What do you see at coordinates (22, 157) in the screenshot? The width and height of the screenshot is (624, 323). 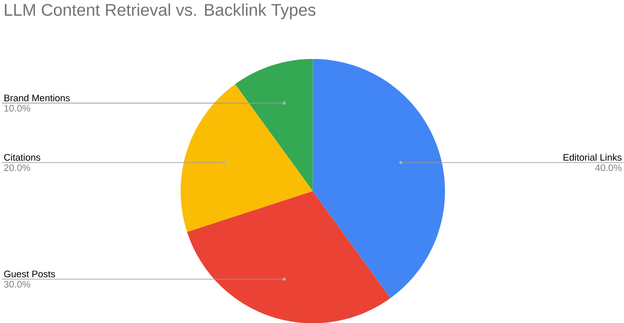 I see `slice-label: Citations` at bounding box center [22, 157].